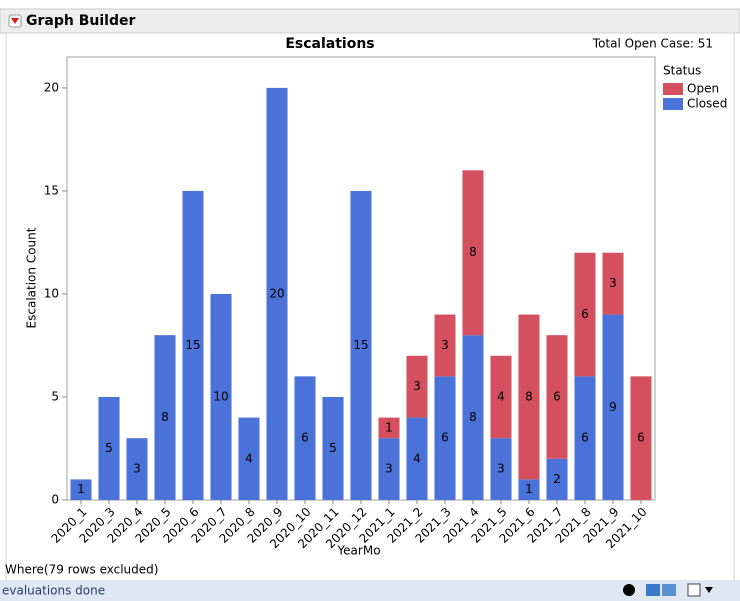 This screenshot has height=601, width=740. I want to click on dropdown-icon, so click(709, 590).